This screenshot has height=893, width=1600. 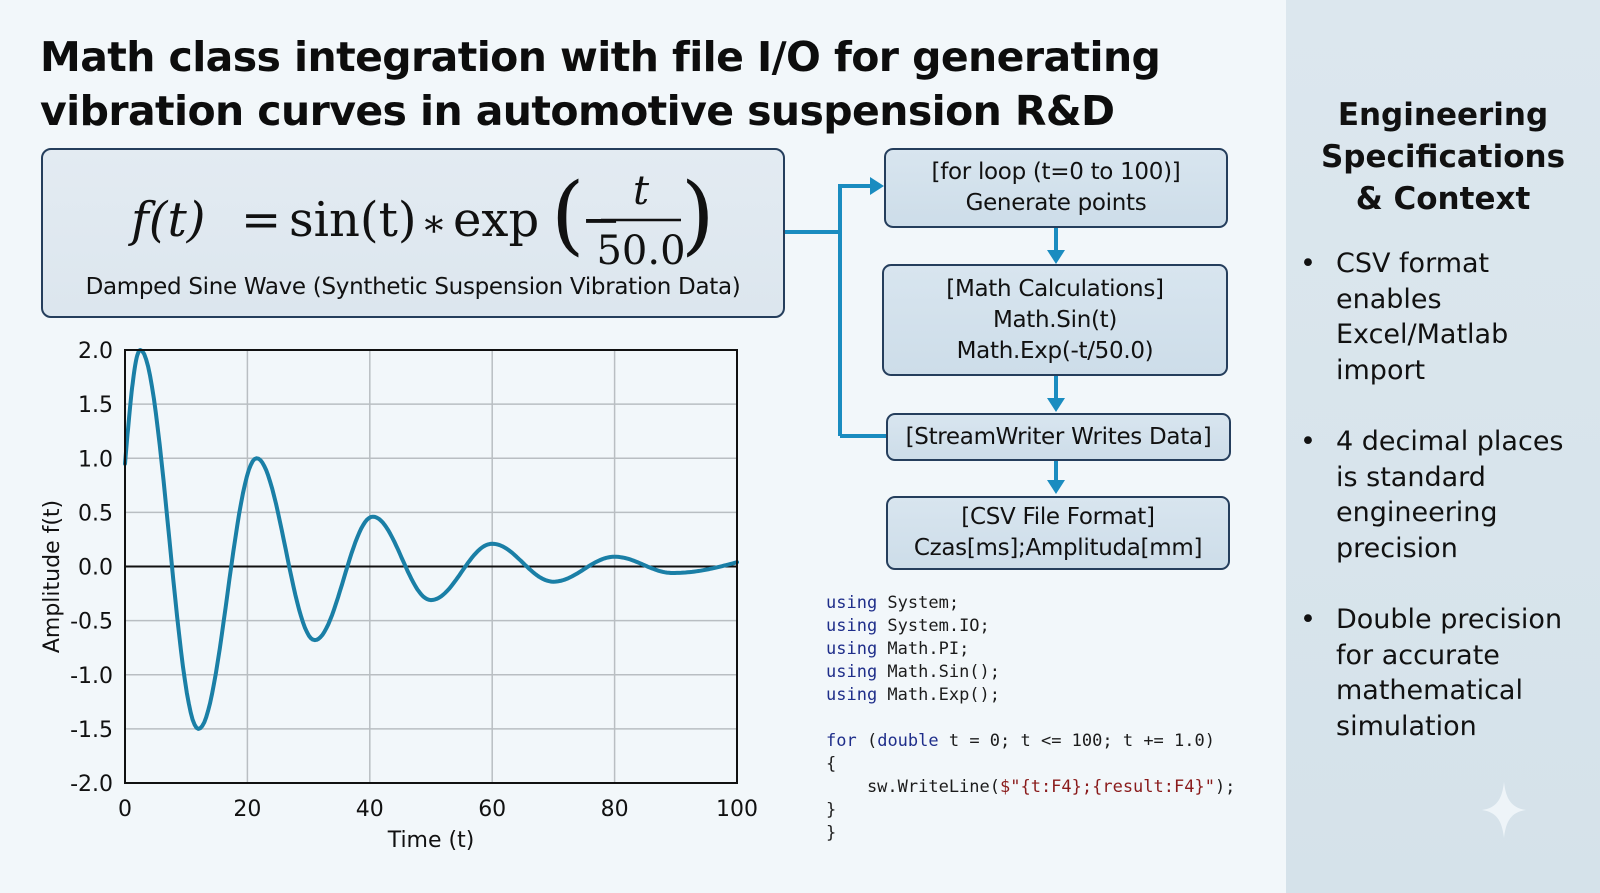 I want to click on code-line: using Math.PI;, so click(x=1030, y=649).